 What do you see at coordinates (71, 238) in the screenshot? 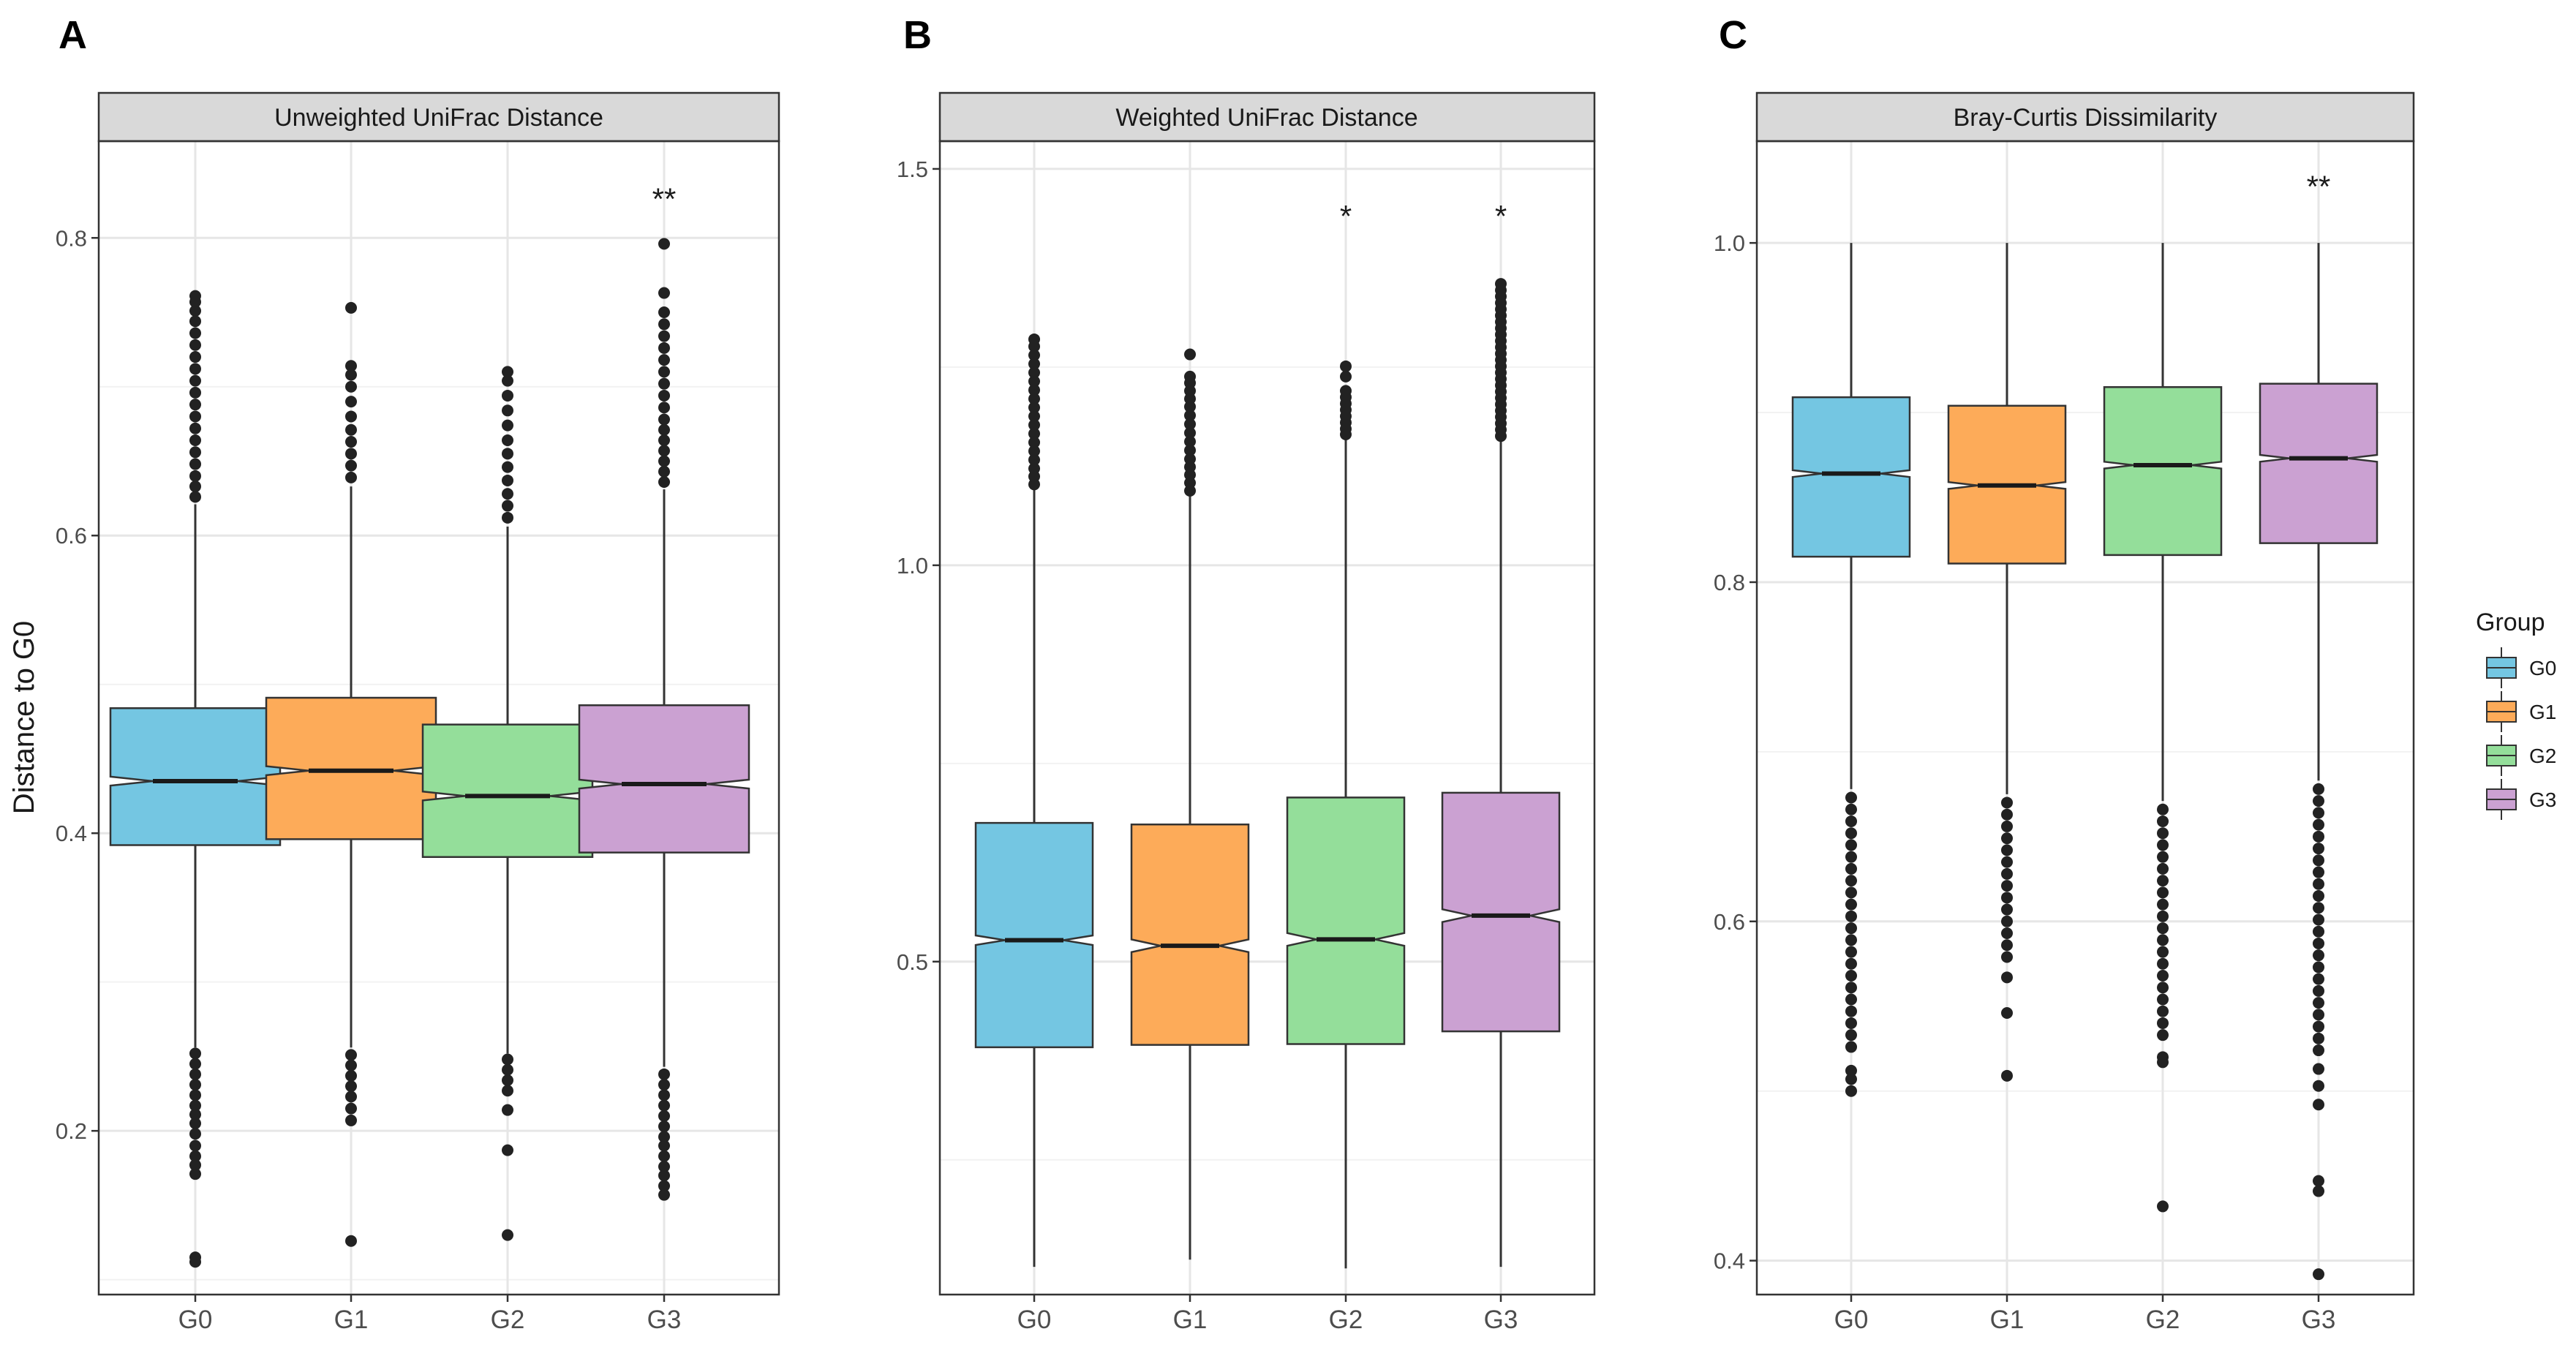
I see `y-tick-label: 0.8` at bounding box center [71, 238].